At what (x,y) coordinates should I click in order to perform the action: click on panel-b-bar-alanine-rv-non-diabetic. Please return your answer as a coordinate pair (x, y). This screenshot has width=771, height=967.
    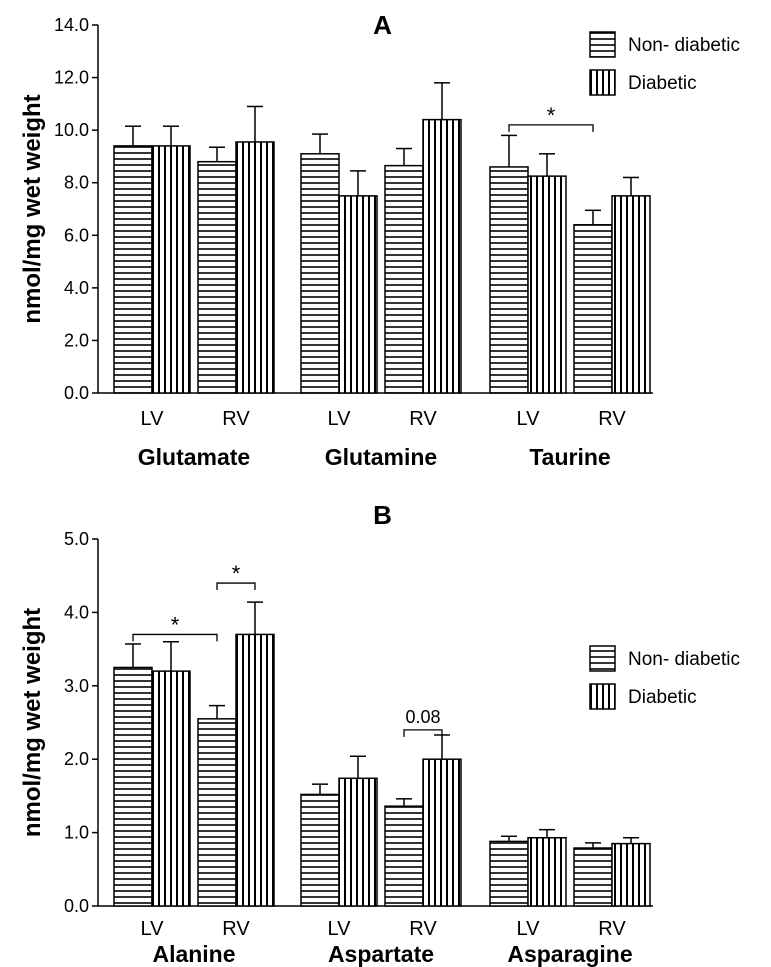
    Looking at the image, I should click on (217, 812).